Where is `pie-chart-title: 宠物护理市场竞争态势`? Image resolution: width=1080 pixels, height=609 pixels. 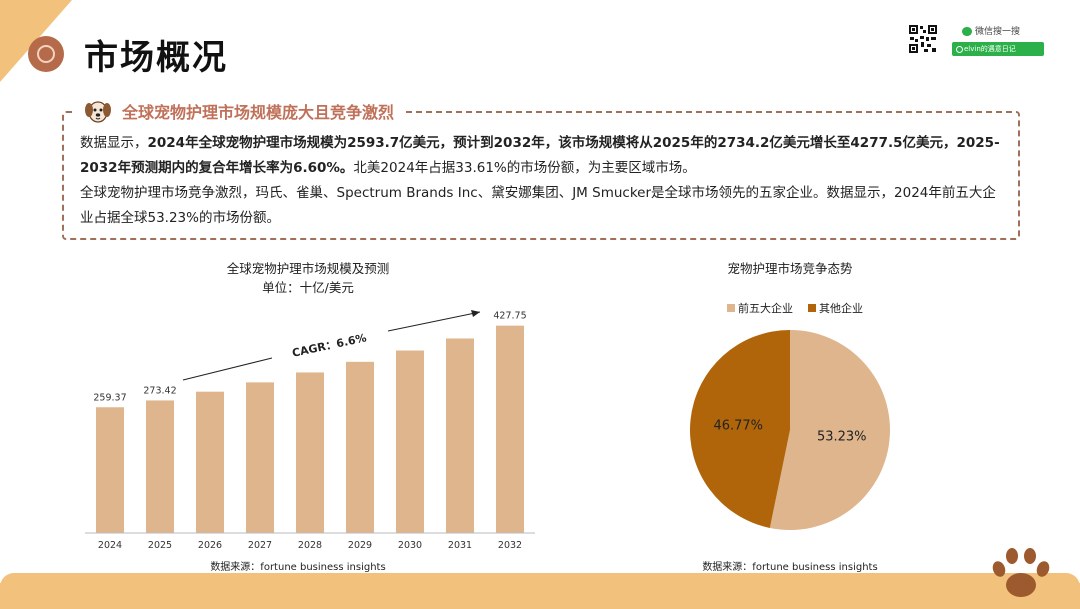
pie-chart-title: 宠物护理市场竞争态势 is located at coordinates (790, 268).